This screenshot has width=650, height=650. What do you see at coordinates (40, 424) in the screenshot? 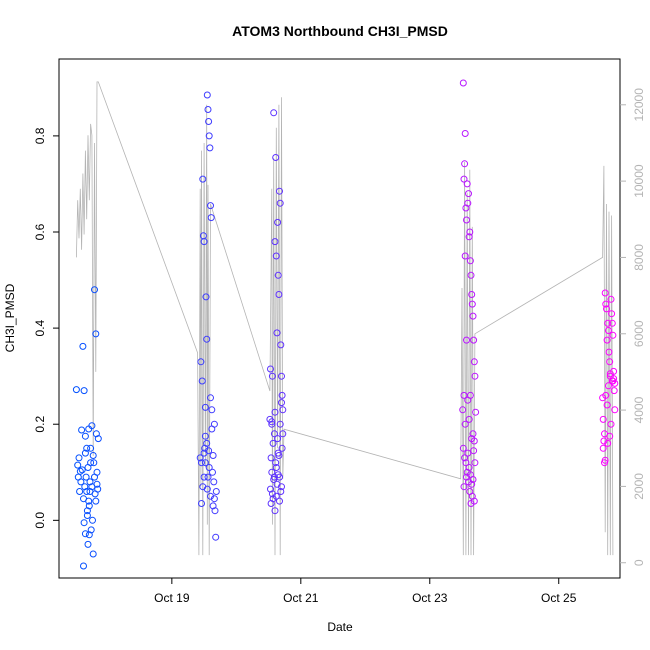
I see `y-tick-label: 0.2` at bounding box center [40, 424].